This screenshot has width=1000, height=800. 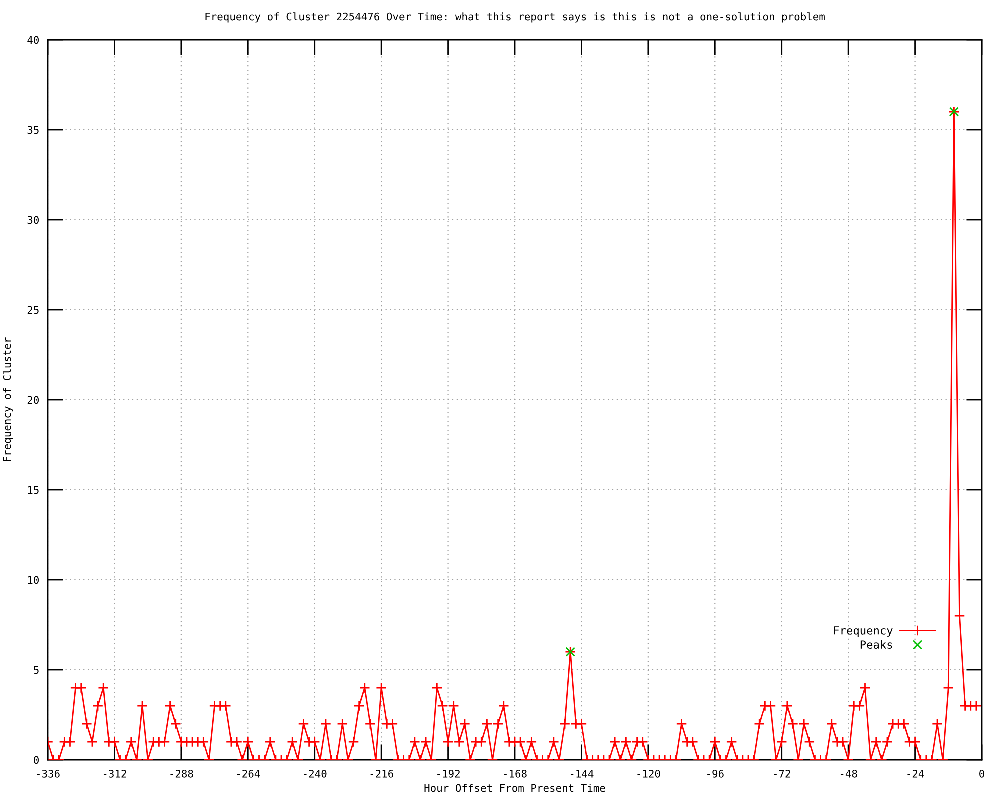 I want to click on x-tick-label: -168, so click(x=515, y=774).